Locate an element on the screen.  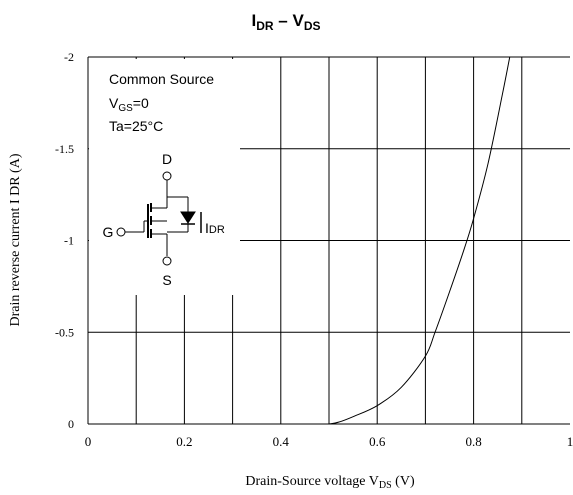
chart-title: IDR – VDS is located at coordinates (286, 22).